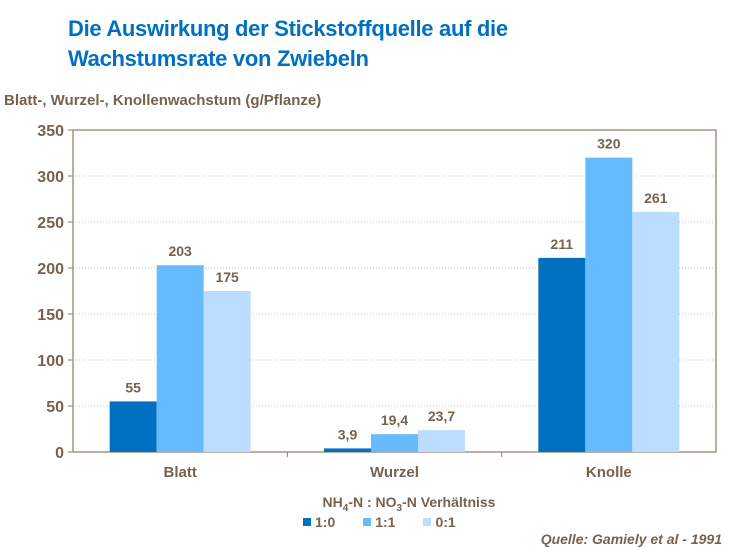 This screenshot has width=730, height=548. I want to click on legend-item: 1:0, so click(319, 522).